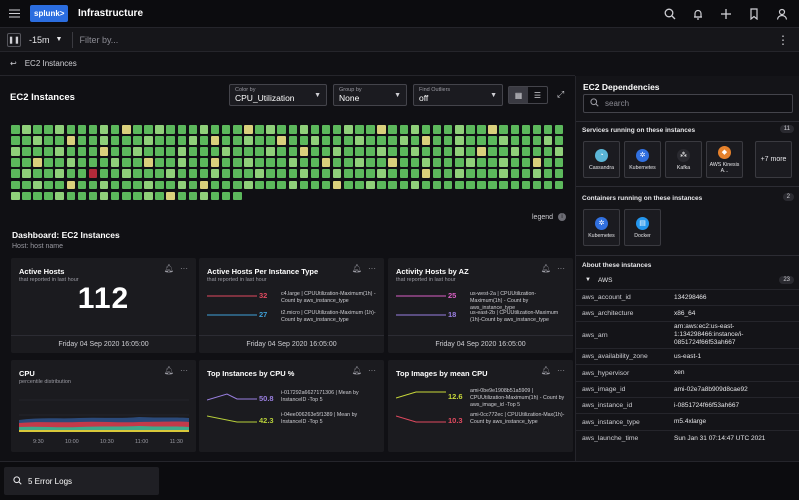 The height and width of the screenshot is (500, 799). What do you see at coordinates (45, 40) in the screenshot?
I see `time-range-selector: -15m ▼` at bounding box center [45, 40].